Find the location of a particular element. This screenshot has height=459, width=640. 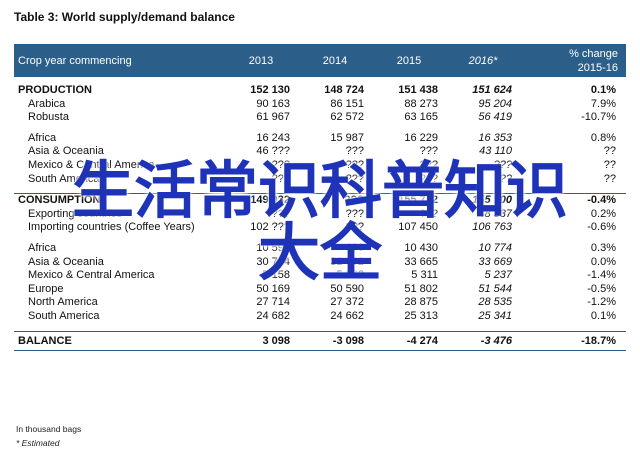

header-year-2015: 2015 is located at coordinates (409, 60).